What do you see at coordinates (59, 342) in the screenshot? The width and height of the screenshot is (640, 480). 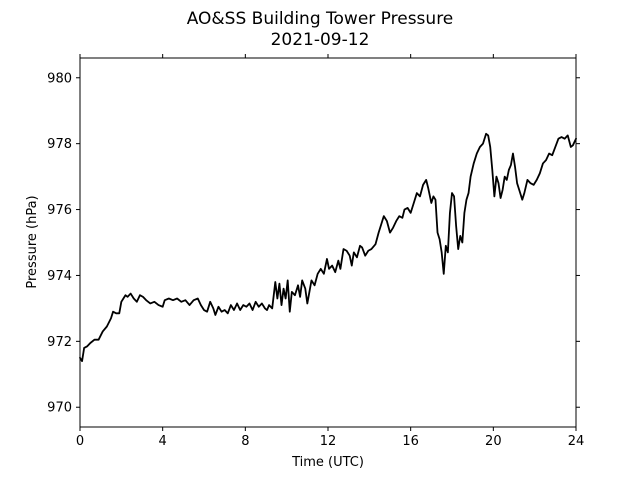 I see `y-tick-label: 972` at bounding box center [59, 342].